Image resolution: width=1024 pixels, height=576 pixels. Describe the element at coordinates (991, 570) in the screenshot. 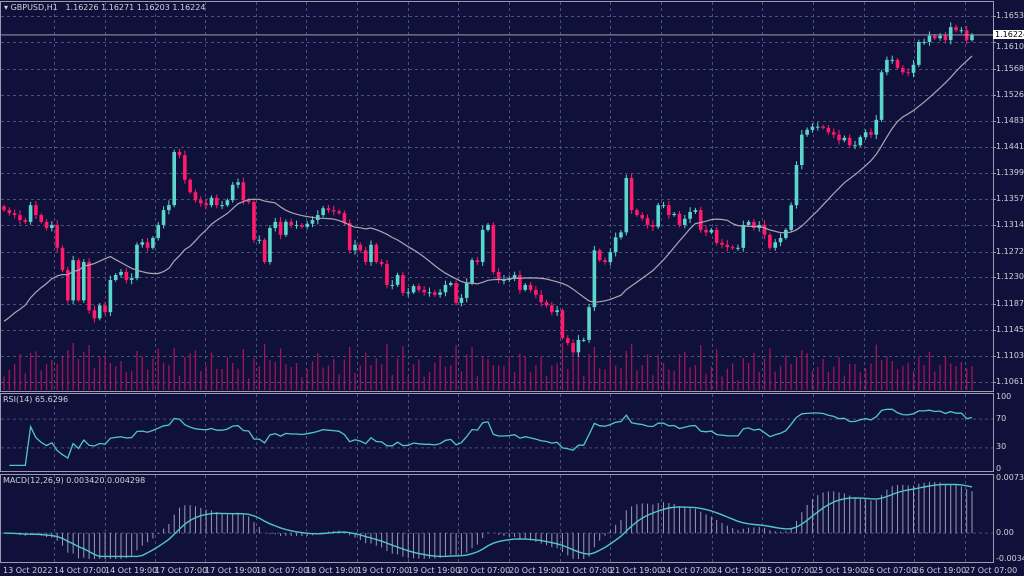

I see `time-axis-label: 27 Oct 07:00` at that location.